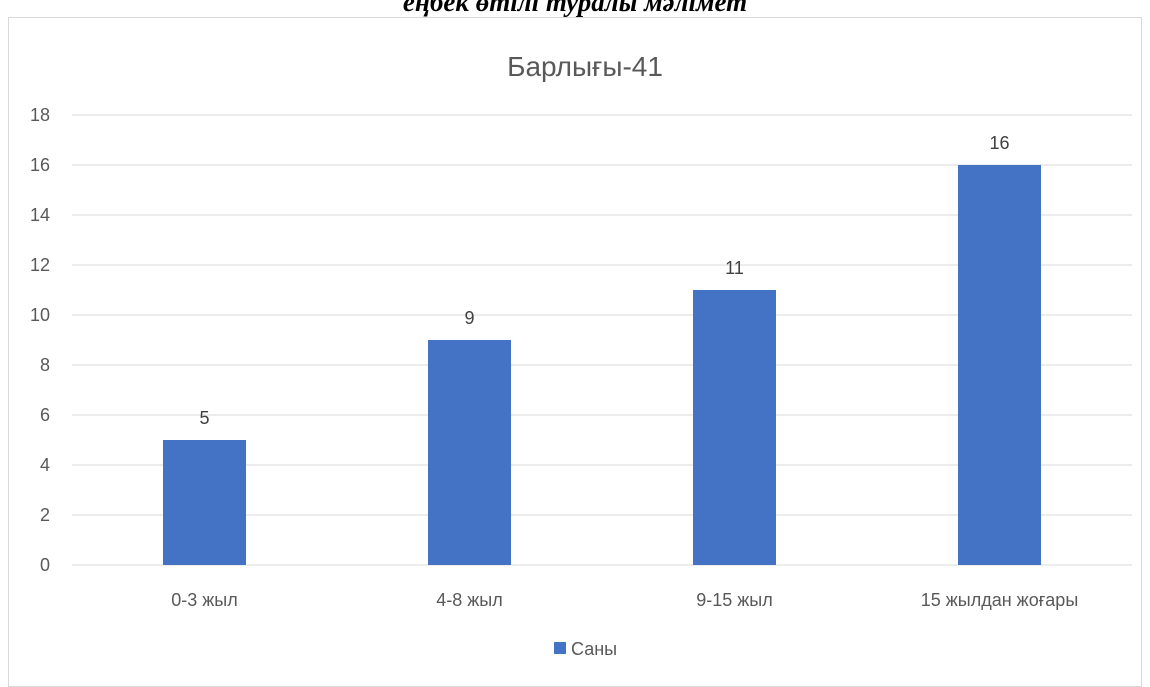 Image resolution: width=1150 pixels, height=687 pixels. I want to click on y-tick-label: 16, so click(40, 165).